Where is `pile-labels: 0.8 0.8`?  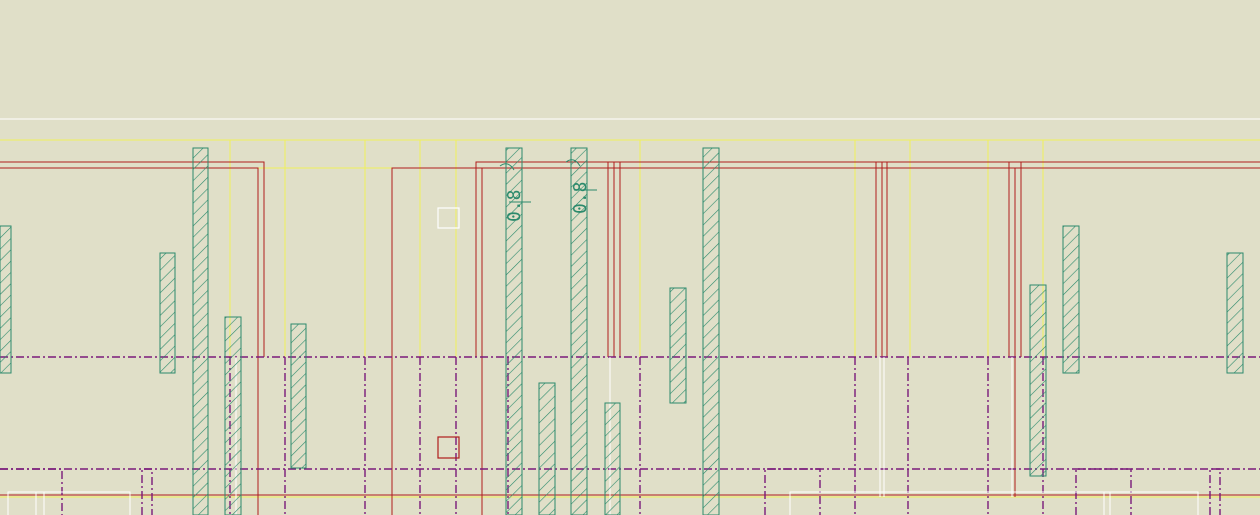 pile-labels: 0.8 0.8 is located at coordinates (548, 190).